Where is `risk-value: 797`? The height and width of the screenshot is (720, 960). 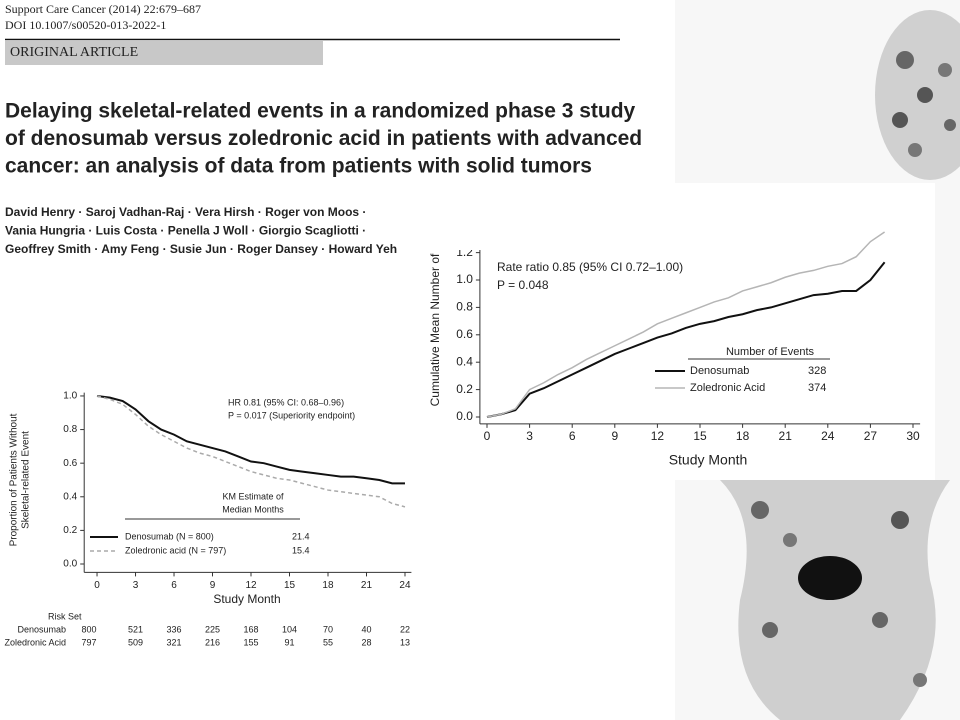
risk-value: 797 is located at coordinates (89, 642).